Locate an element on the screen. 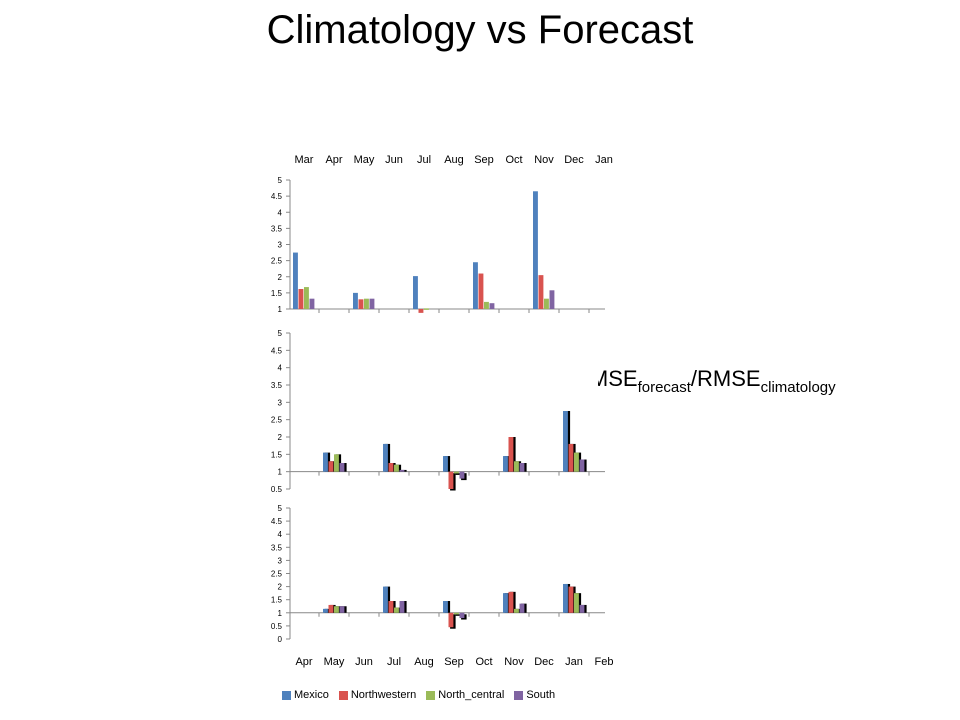  panel-2: 0.5 1 1.5 2 2.5 3 3.5 4 4.5 5 is located at coordinates (438, 411).